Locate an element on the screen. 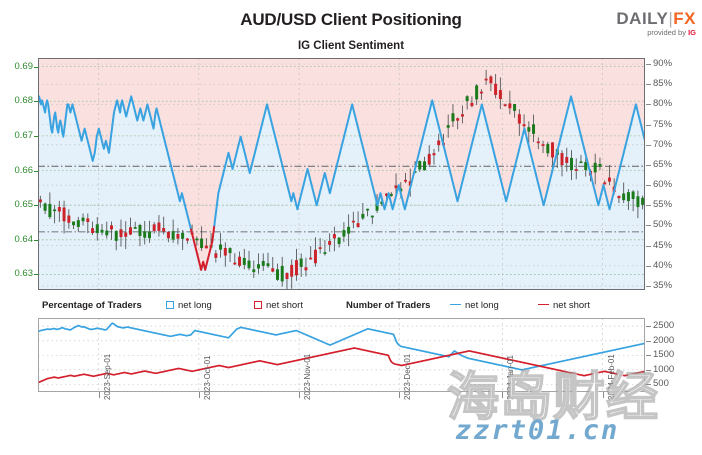 Image resolution: width=702 pixels, height=455 pixels. y-axis-tick-count: 1500 is located at coordinates (664, 355).